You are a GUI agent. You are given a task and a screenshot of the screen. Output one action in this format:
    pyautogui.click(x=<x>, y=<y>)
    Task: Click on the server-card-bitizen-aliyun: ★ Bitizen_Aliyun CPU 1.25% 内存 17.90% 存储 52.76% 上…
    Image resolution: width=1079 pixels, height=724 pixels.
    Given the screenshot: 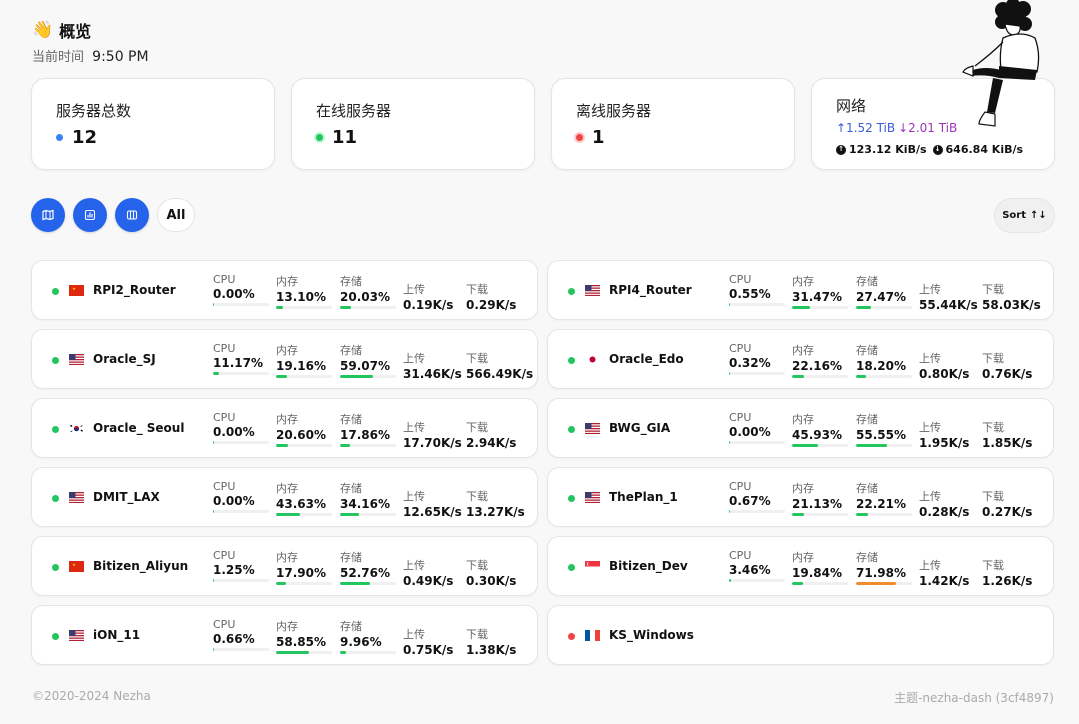 What is the action you would take?
    pyautogui.click(x=284, y=566)
    